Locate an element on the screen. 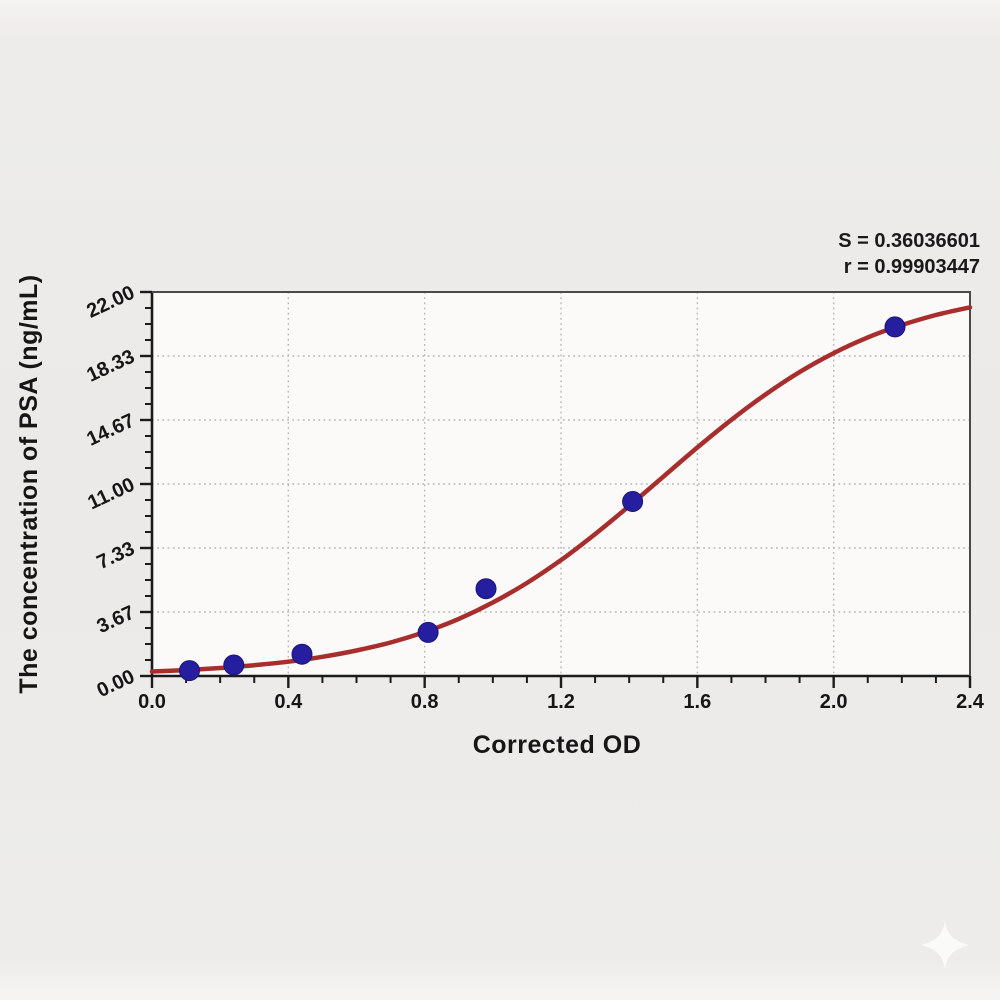  y-tick-label: 14.67 is located at coordinates (110, 430).